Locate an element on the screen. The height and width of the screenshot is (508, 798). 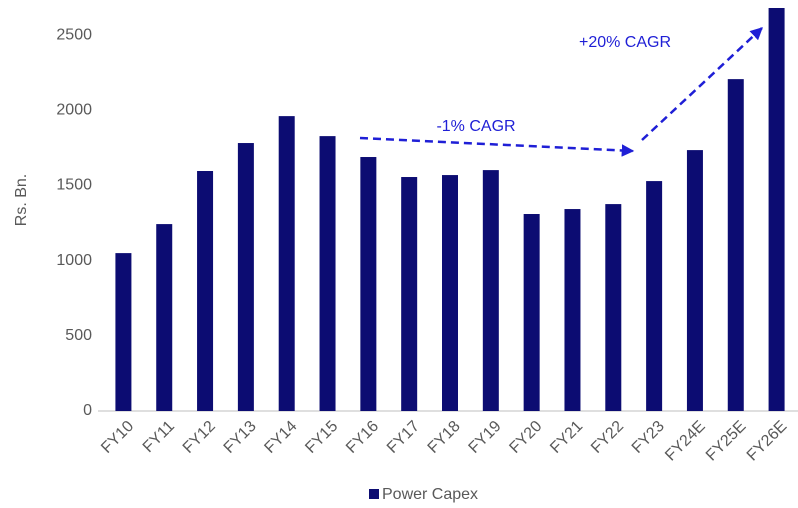
x-tick-label: FY26E is located at coordinates (767, 441).